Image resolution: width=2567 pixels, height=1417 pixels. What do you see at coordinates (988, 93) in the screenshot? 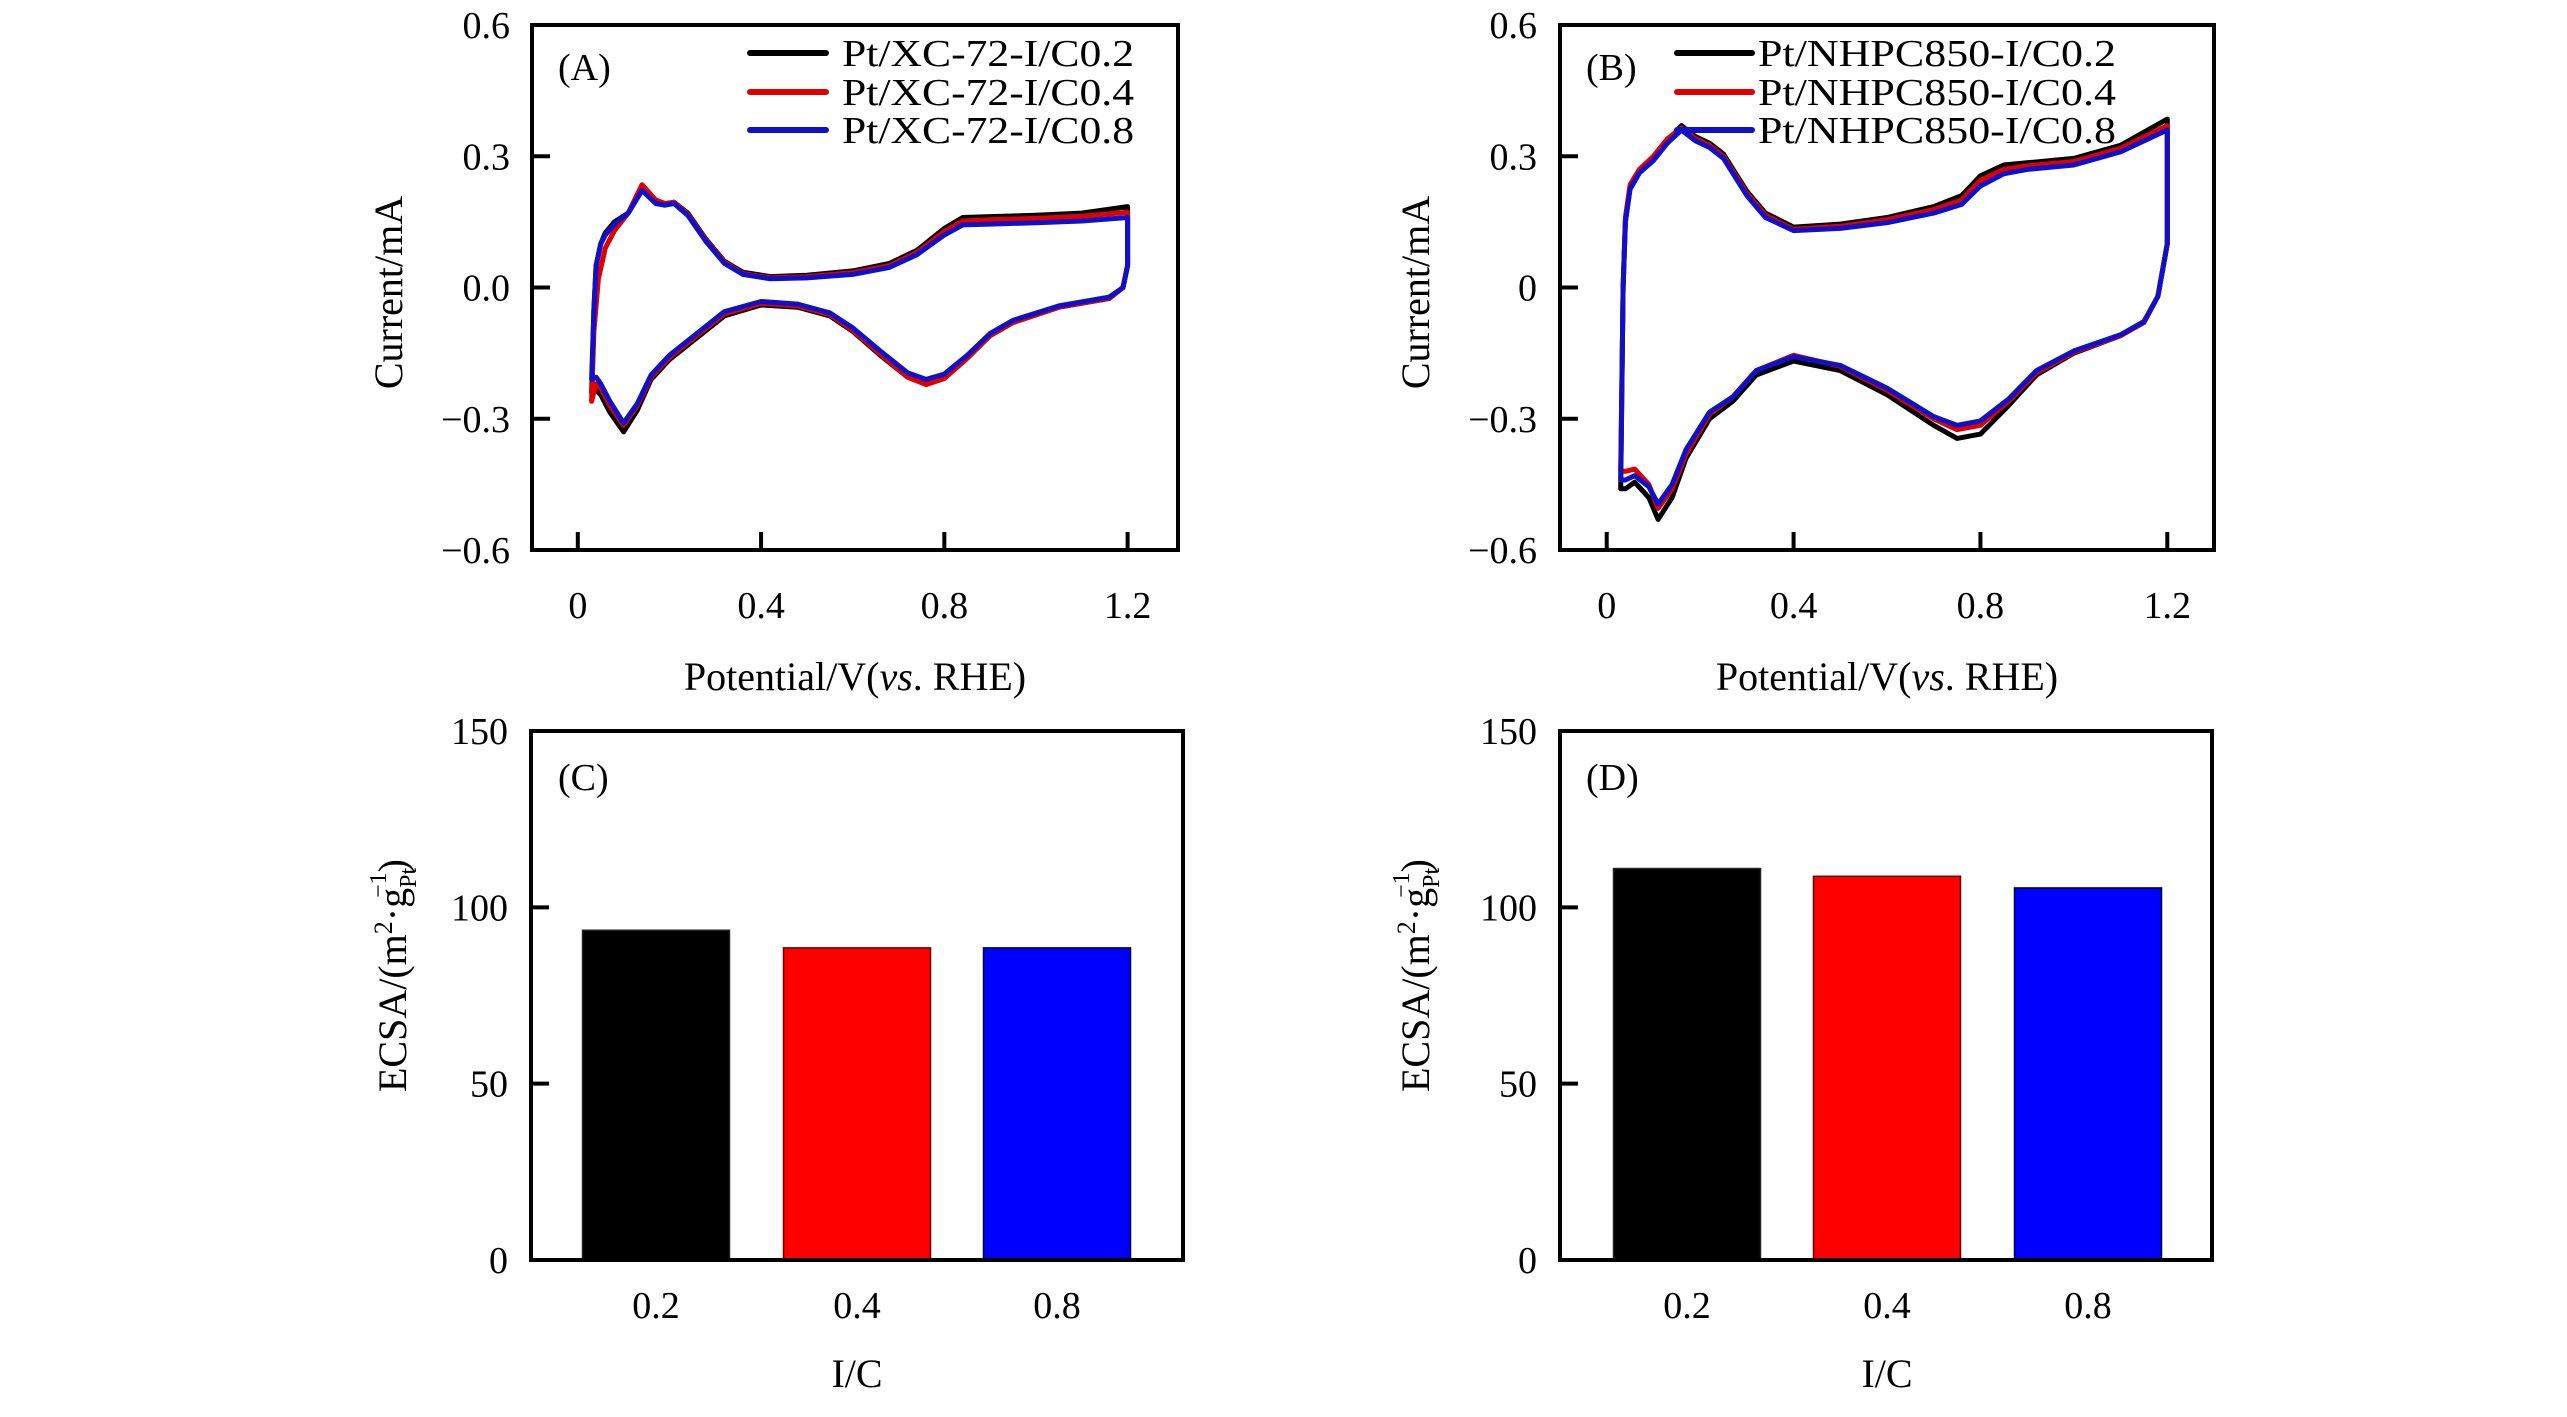
I see `legend-label: Pt/XC-72-I/C0.4` at bounding box center [988, 93].